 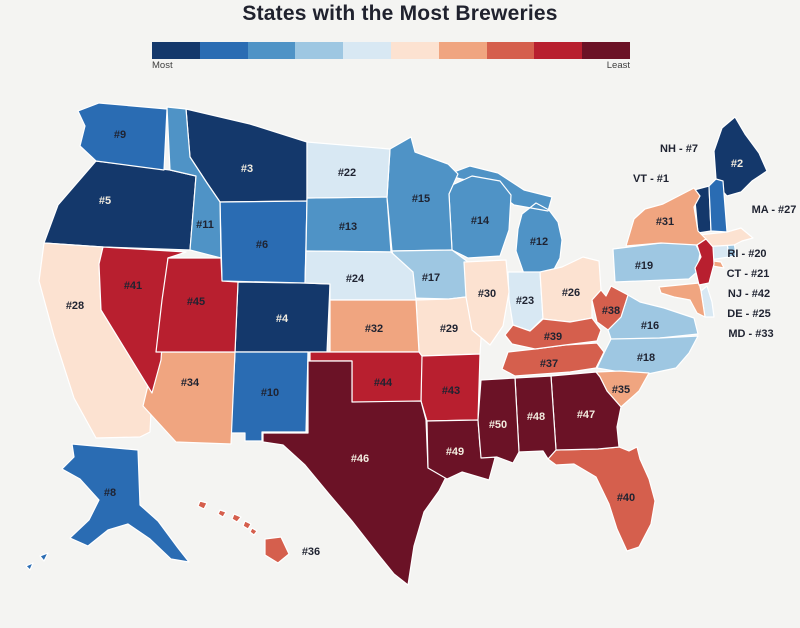 What do you see at coordinates (750, 334) in the screenshot?
I see `outside-label-MD: MD - #33` at bounding box center [750, 334].